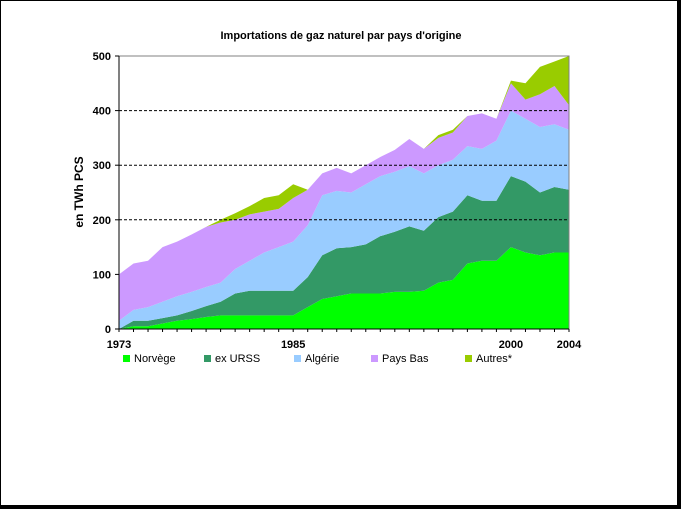 This screenshot has width=686, height=514. I want to click on x-tick-label: 1985, so click(293, 345).